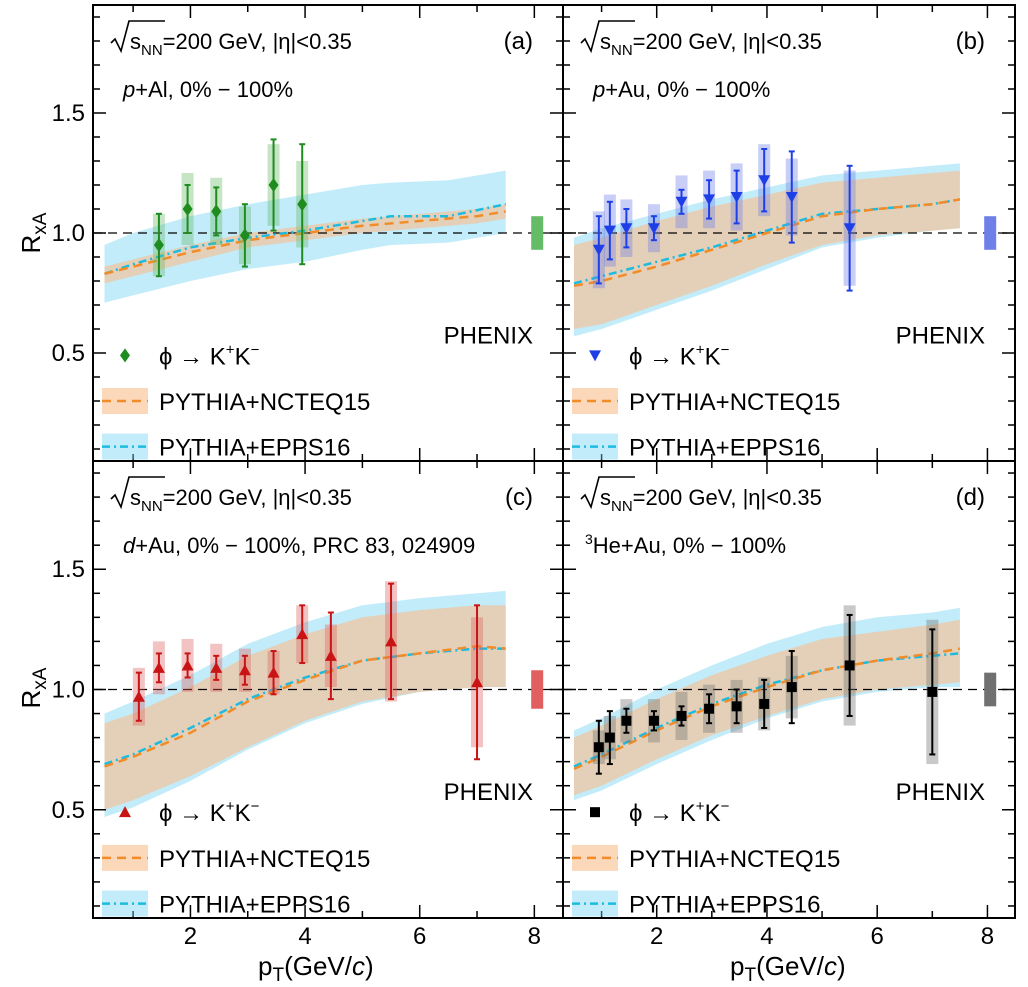  What do you see at coordinates (970, 41) in the screenshot?
I see `panel-label: (b)` at bounding box center [970, 41].